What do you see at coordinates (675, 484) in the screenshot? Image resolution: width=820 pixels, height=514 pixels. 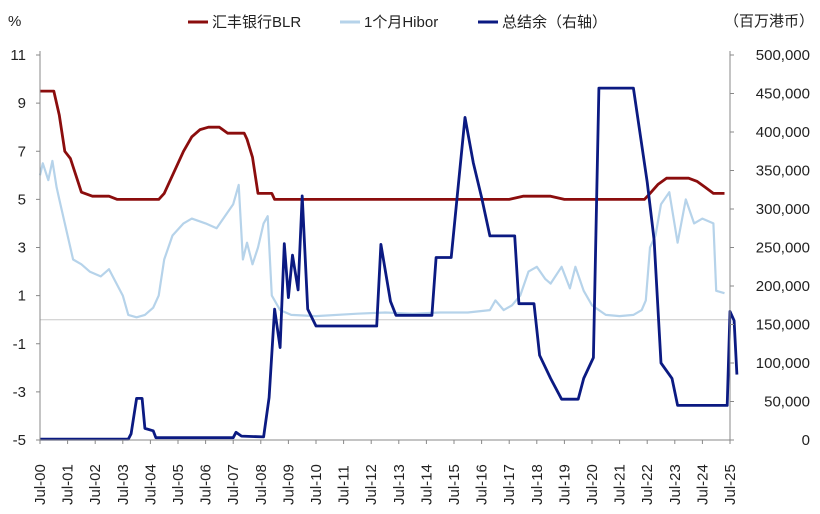 I see `x-tick-label: Jul-23` at bounding box center [675, 484].